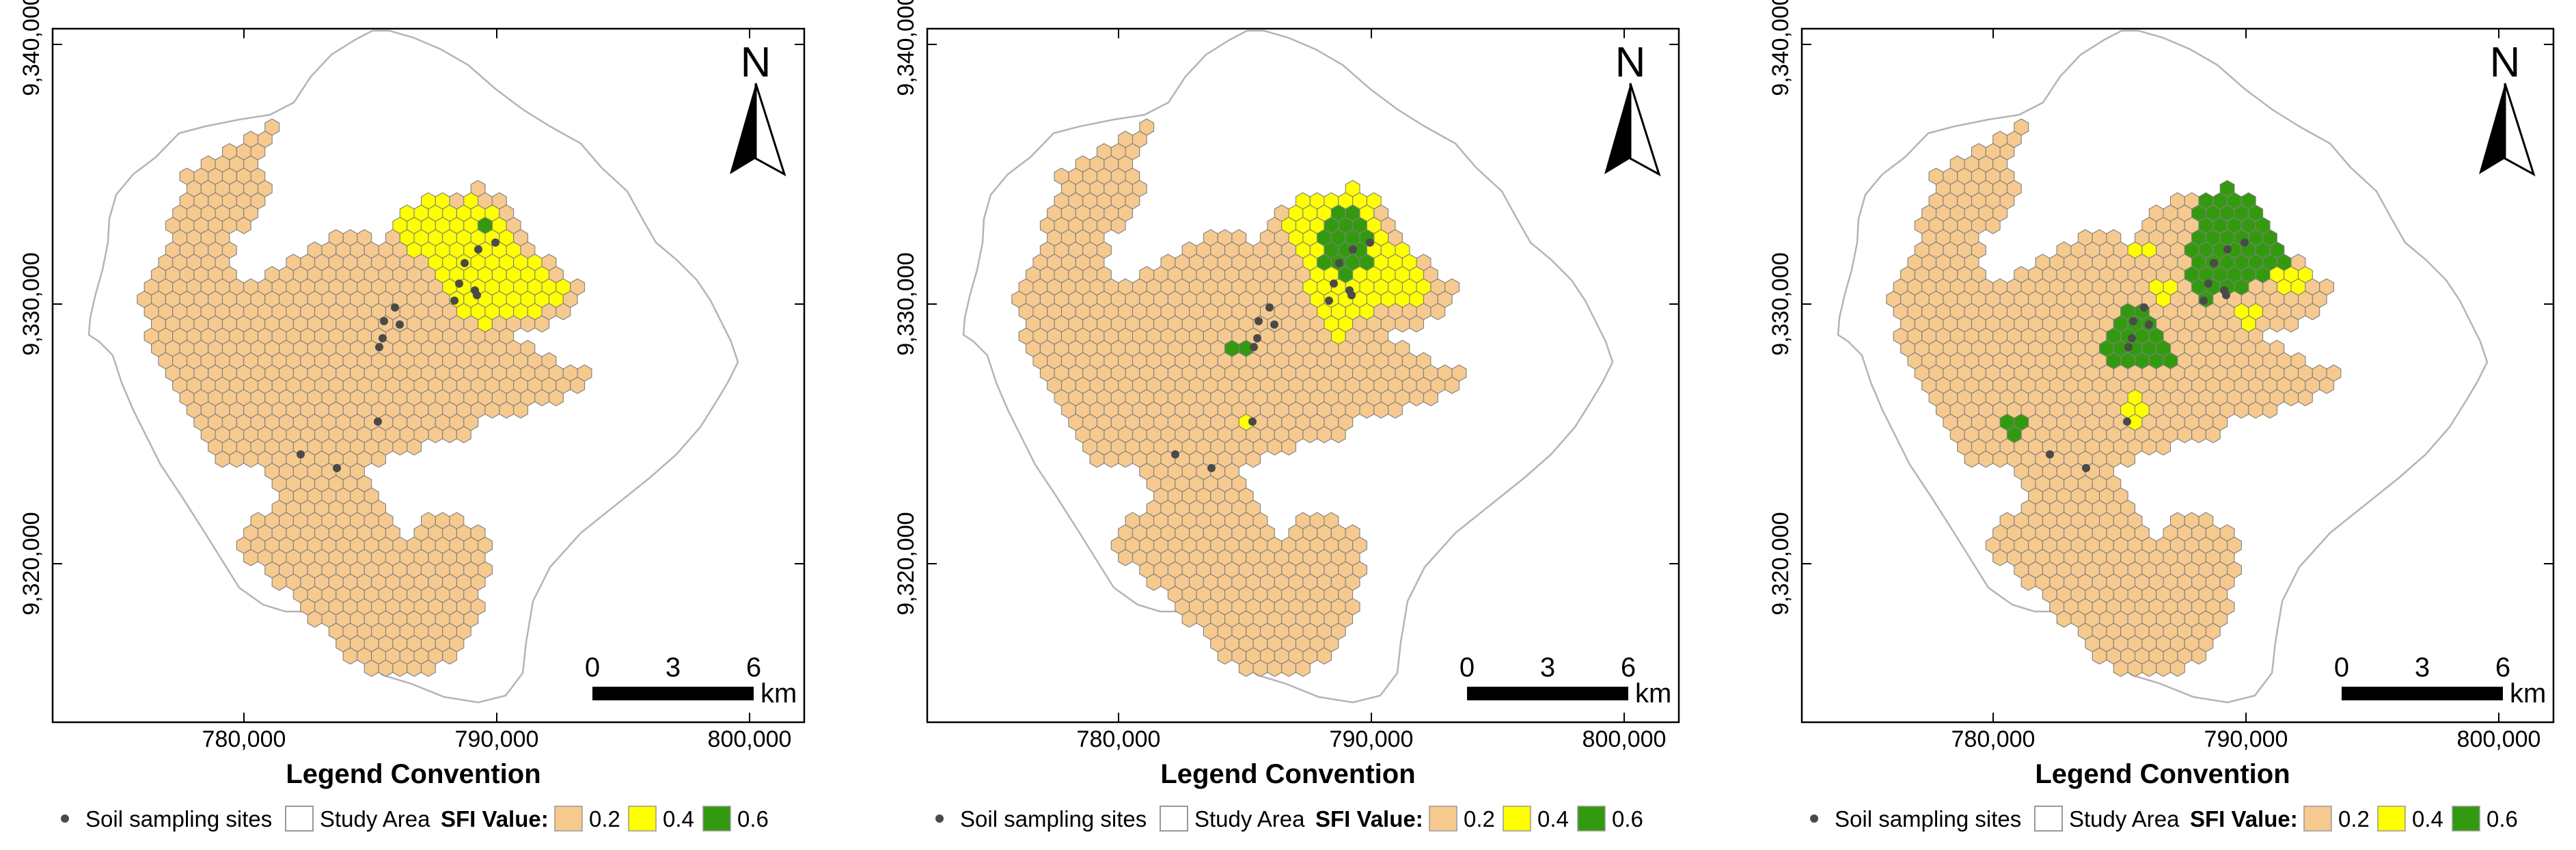  I want to click on legend-sampling-site-icon, so click(939, 818).